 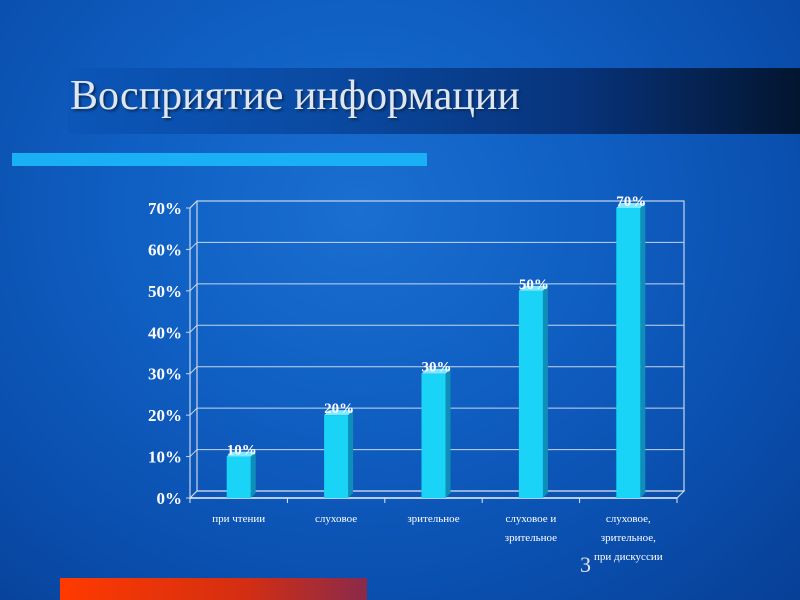 What do you see at coordinates (238, 519) in the screenshot?
I see `x-tick-label: при чтении` at bounding box center [238, 519].